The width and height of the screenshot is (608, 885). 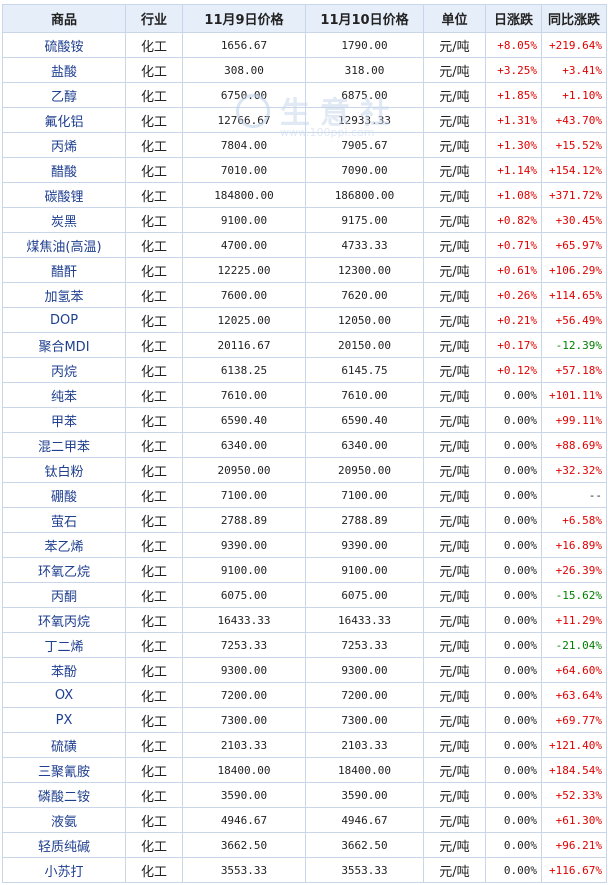 What do you see at coordinates (244, 445) in the screenshot?
I see `price-nov9: 6340.00` at bounding box center [244, 445].